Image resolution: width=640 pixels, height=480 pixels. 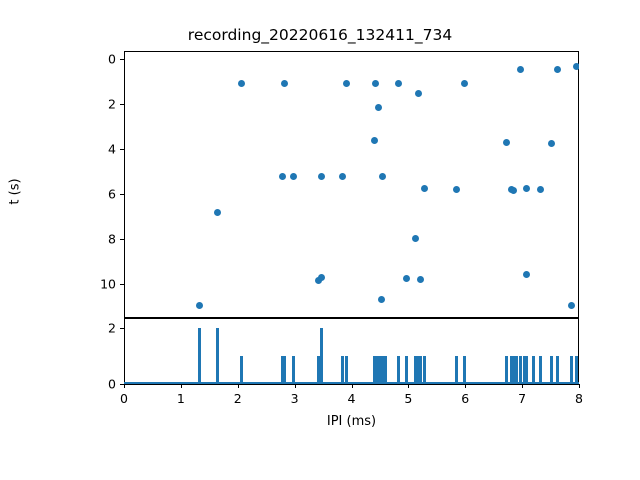 What do you see at coordinates (320, 35) in the screenshot?
I see `figure-title: recording_20220616_132411_734` at bounding box center [320, 35].